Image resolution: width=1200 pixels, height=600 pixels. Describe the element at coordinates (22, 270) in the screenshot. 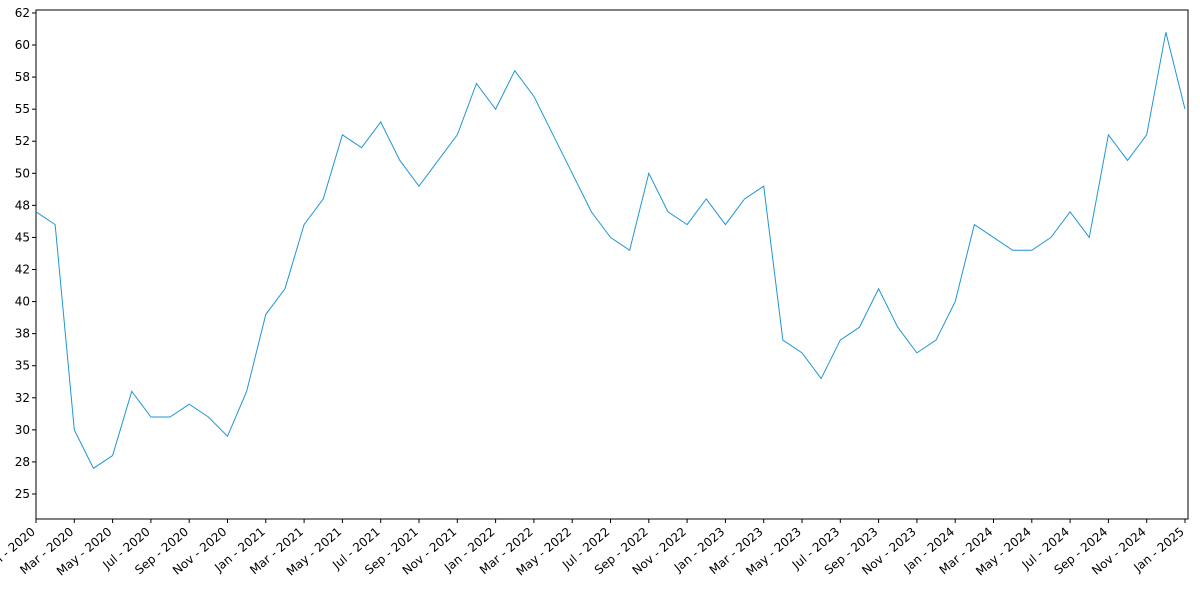

I see `y-tick-label: 42` at that location.